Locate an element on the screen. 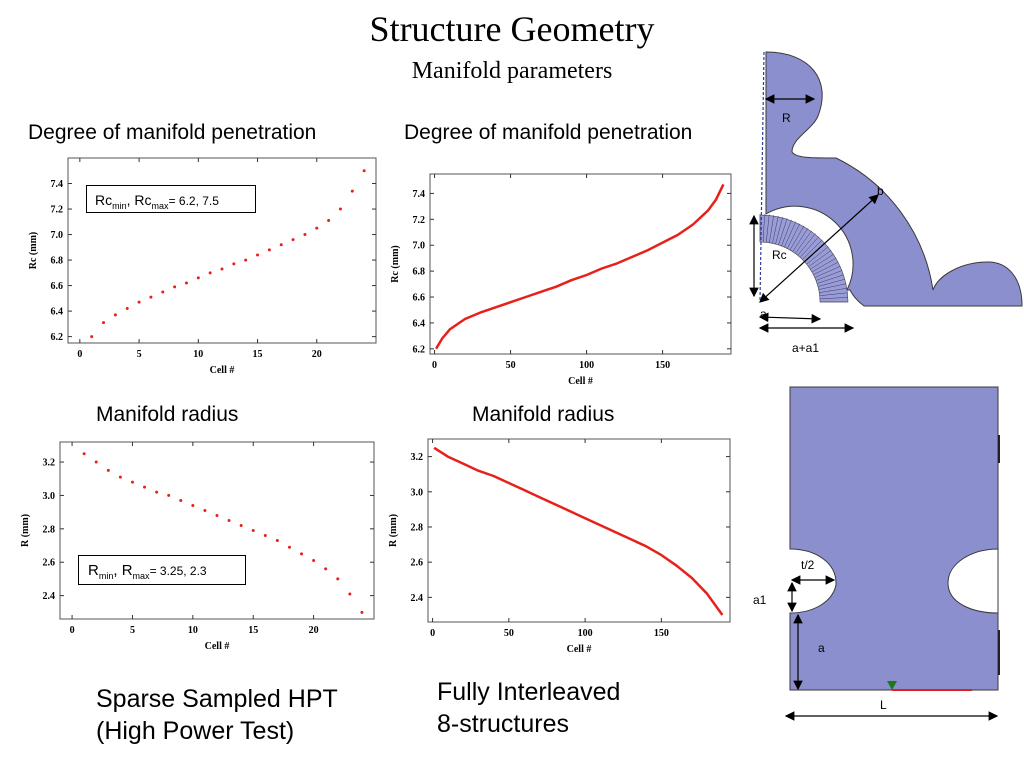 The width and height of the screenshot is (1024, 768). chart-r-full: 0 50 100 150 2.4 2.6 2.8 3.0 3.2 Cell # R (mm) is located at coordinates (559, 546).